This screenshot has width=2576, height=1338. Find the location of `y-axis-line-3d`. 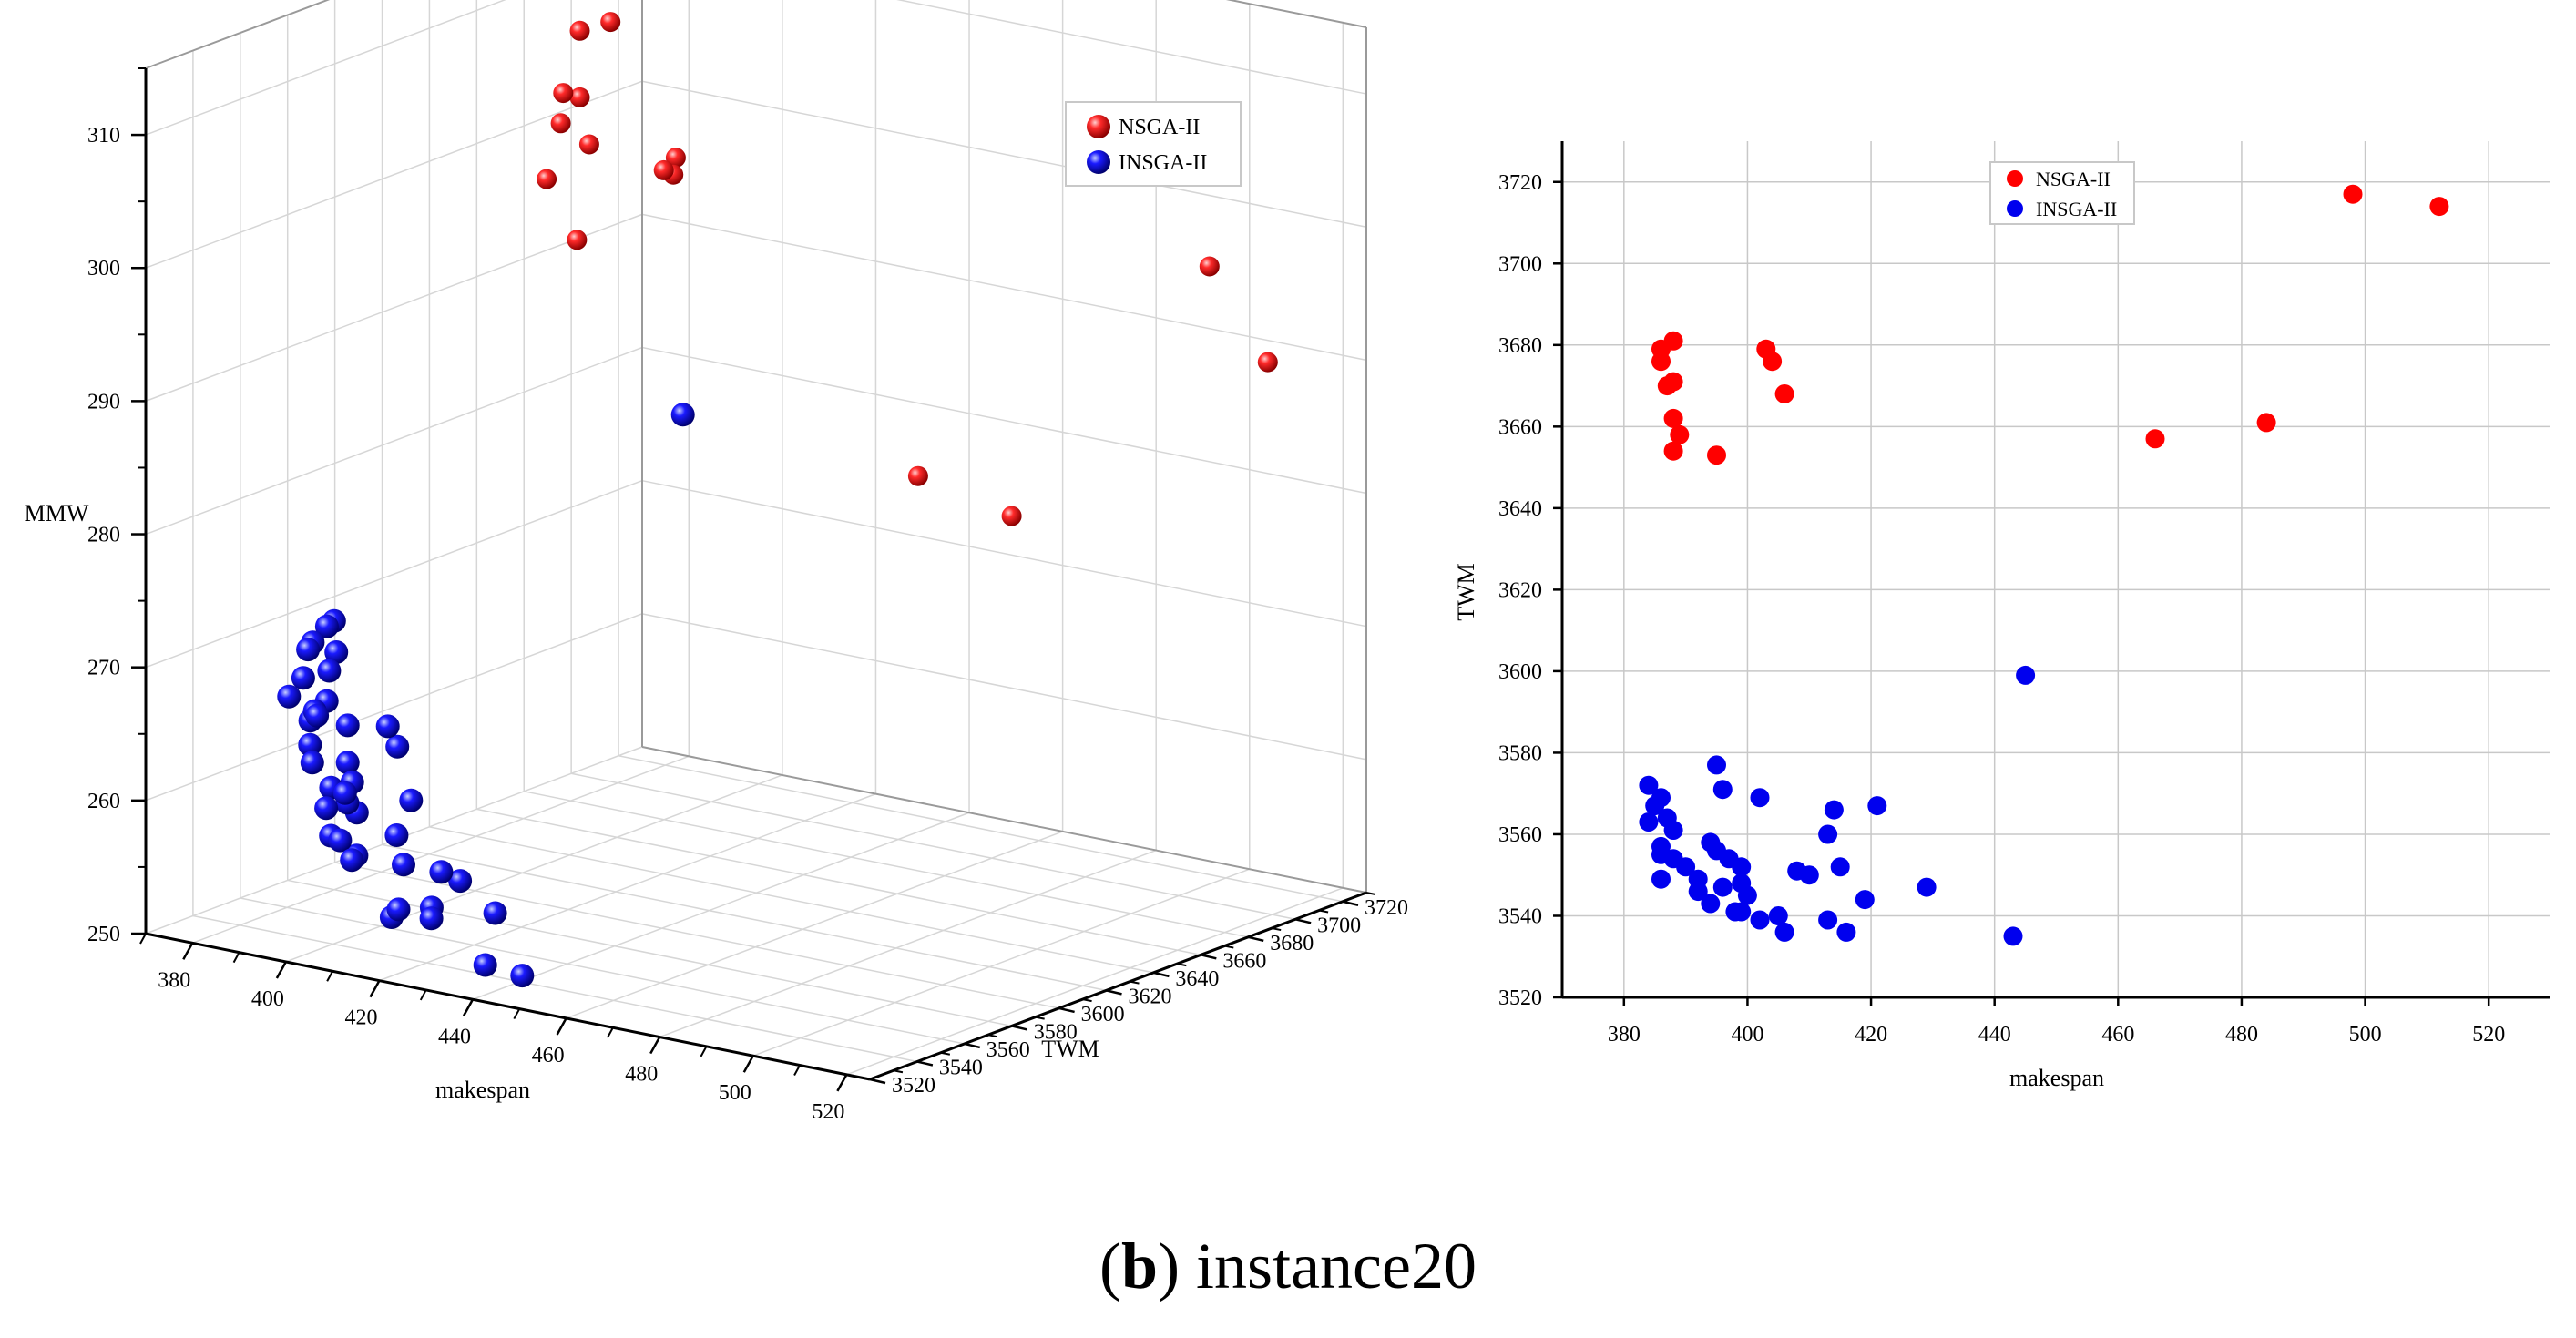

y-axis-line-3d is located at coordinates (1118, 986).